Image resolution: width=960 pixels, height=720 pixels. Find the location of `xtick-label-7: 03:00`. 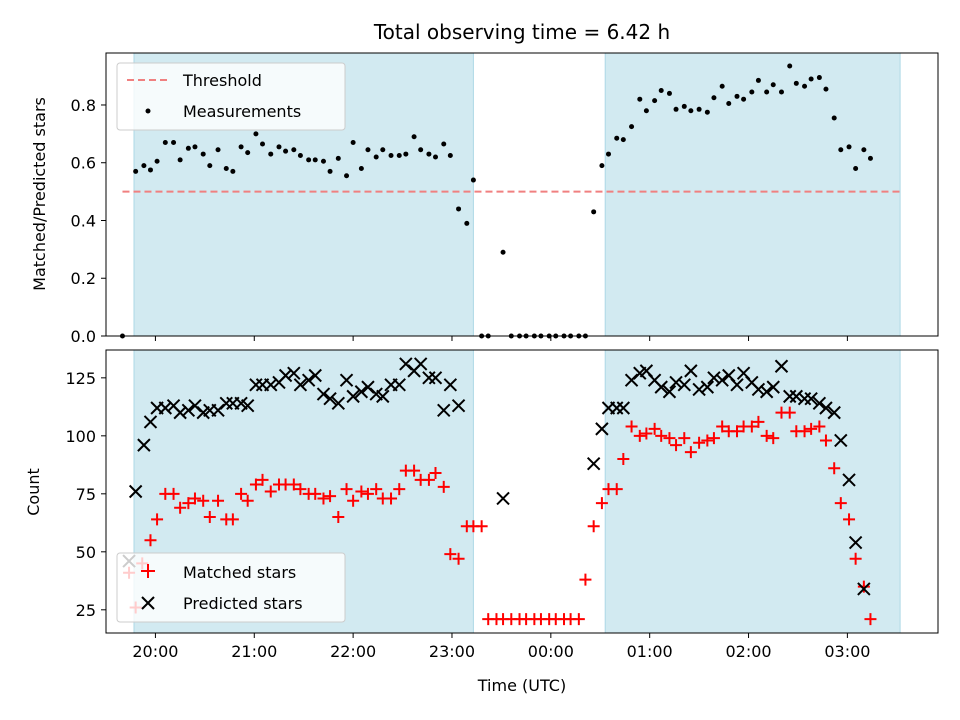

xtick-label-7: 03:00 is located at coordinates (847, 651).